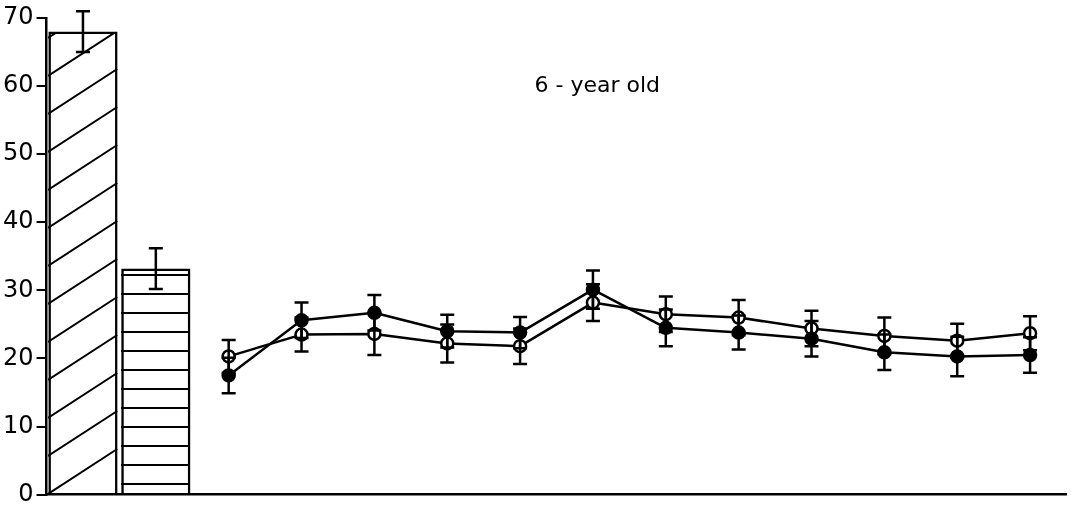 The image size is (1075, 529). What do you see at coordinates (18, 84) in the screenshot?
I see `y-tick-label: 60` at bounding box center [18, 84].